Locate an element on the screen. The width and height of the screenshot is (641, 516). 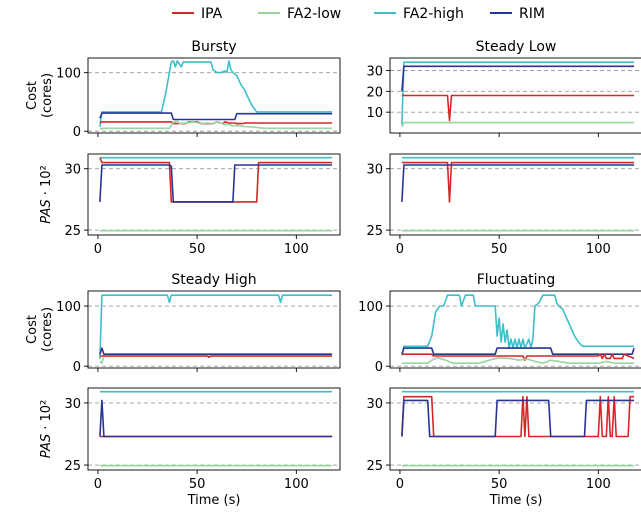
panel-bursty-cost: 0 100 Bursty Cost (cores) is located at coordinates (183, 89).